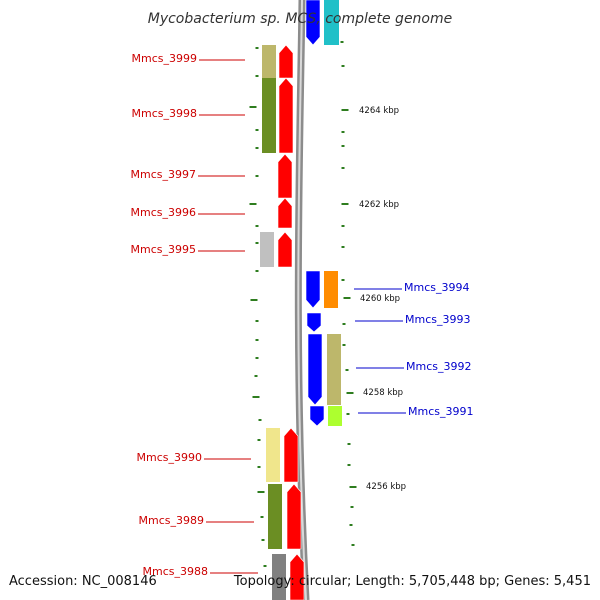  Describe the element at coordinates (175, 571) in the screenshot. I see `forward-gene-label: Mmcs_3988` at that location.